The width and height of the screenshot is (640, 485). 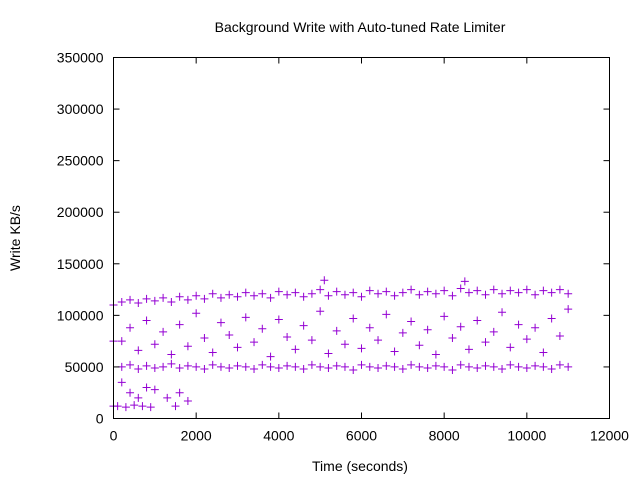 What do you see at coordinates (114, 436) in the screenshot?
I see `x-tick-label: 0` at bounding box center [114, 436].